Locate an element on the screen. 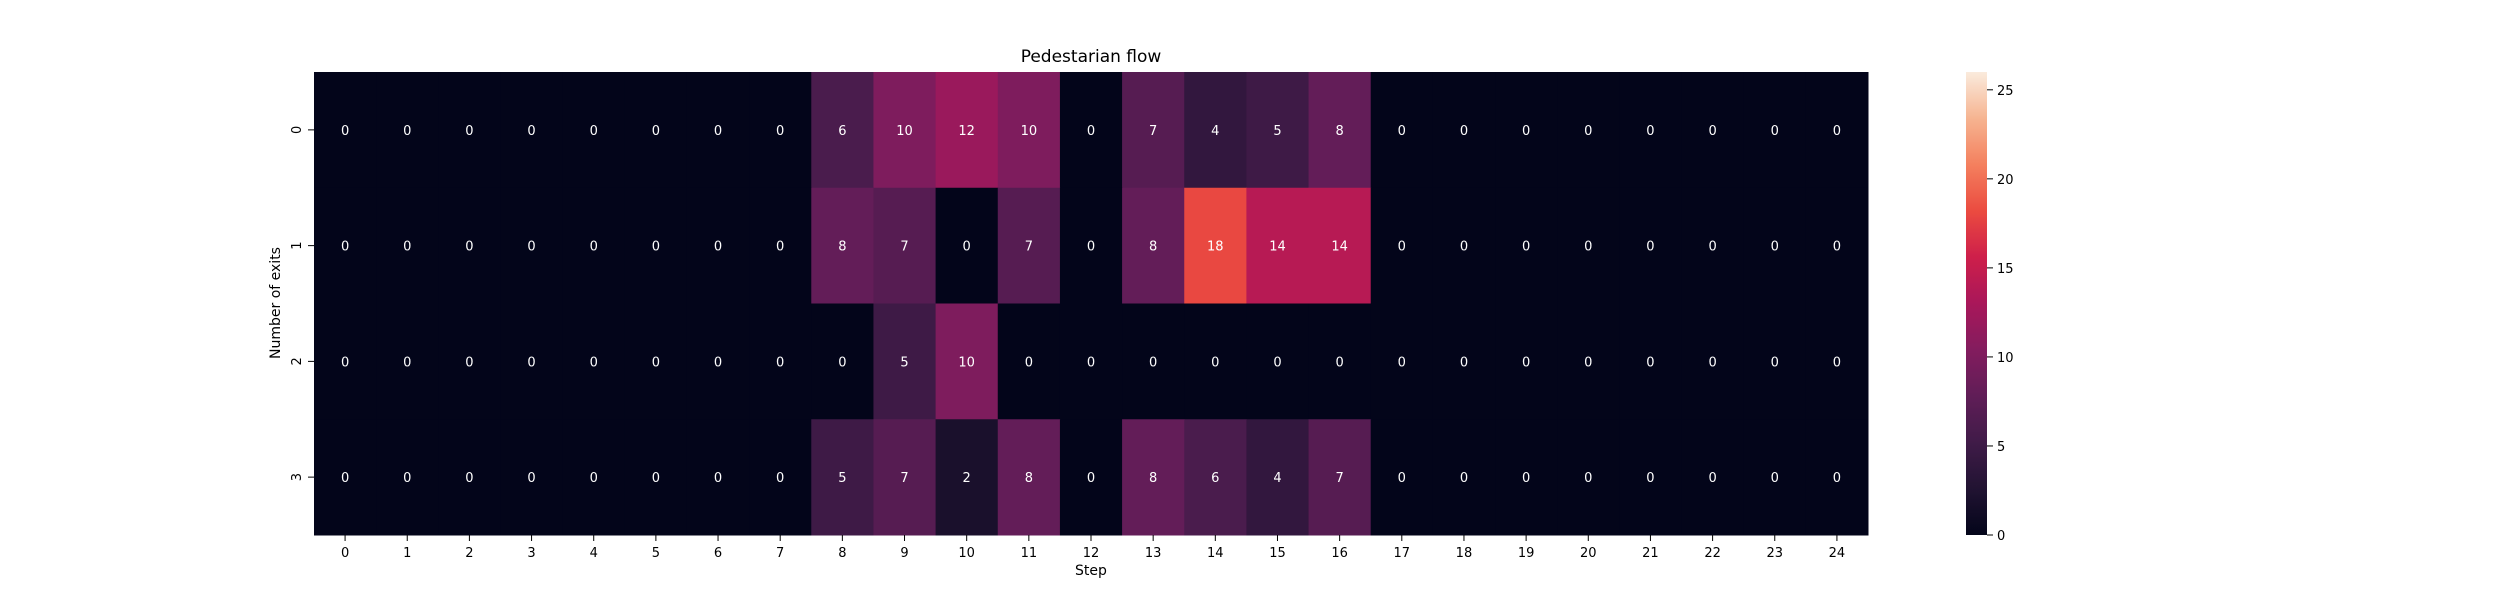 The image size is (2500, 600). x-tick-label: 23 is located at coordinates (1774, 553).